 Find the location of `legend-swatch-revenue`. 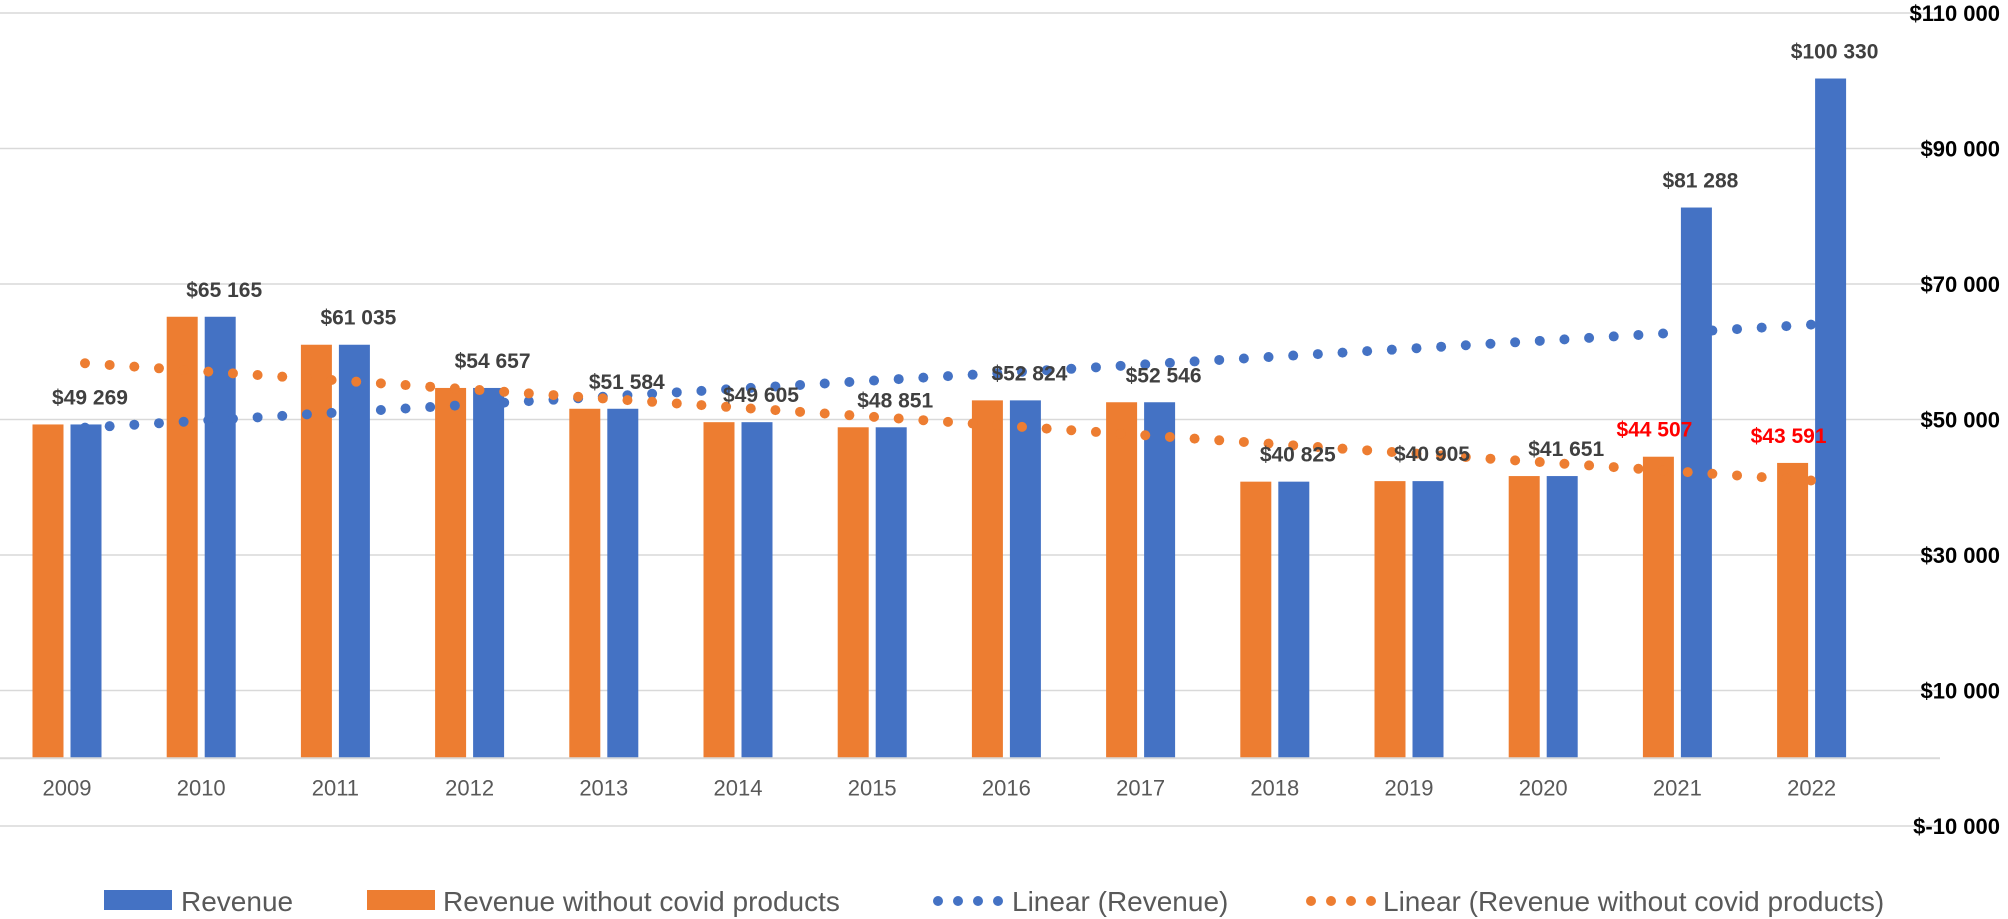

legend-swatch-revenue is located at coordinates (138, 900).